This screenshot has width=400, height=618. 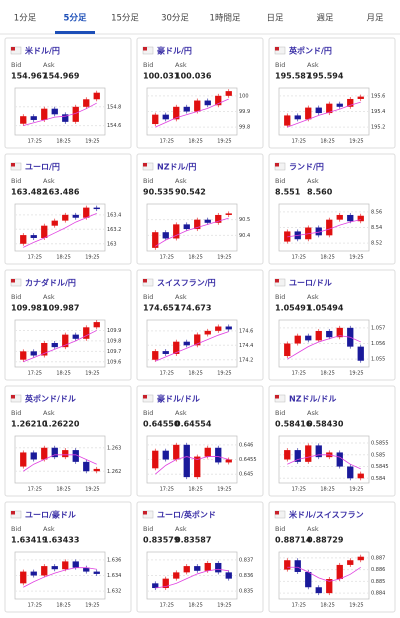 What do you see at coordinates (246, 445) in the screenshot?
I see `y-tick-label: 0.646` at bounding box center [246, 445].